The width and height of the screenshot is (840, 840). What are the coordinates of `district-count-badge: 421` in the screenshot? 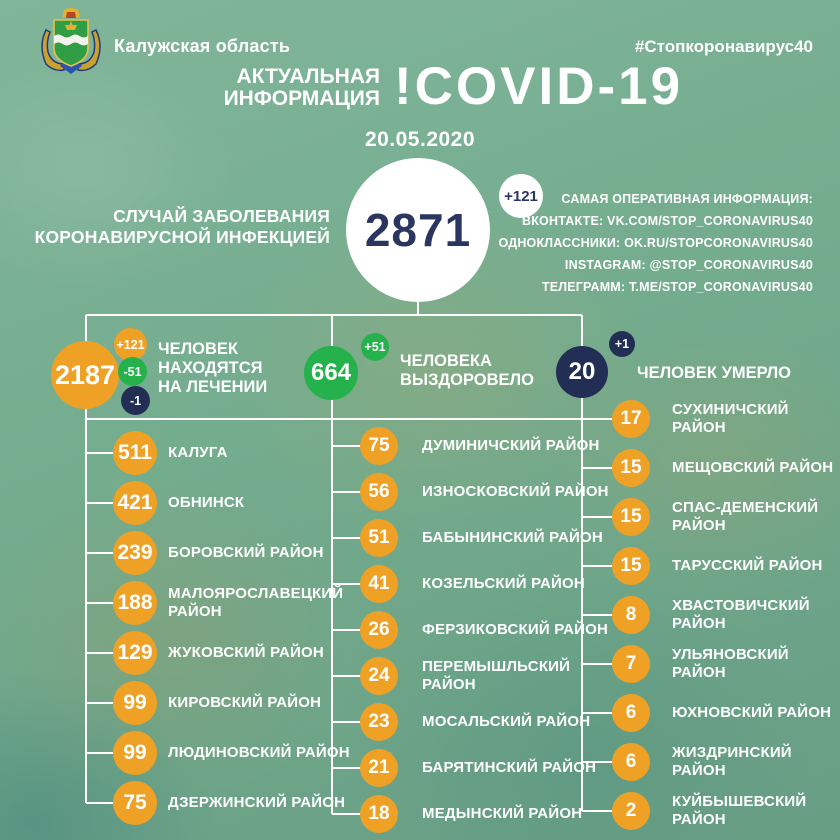 It's located at (135, 503).